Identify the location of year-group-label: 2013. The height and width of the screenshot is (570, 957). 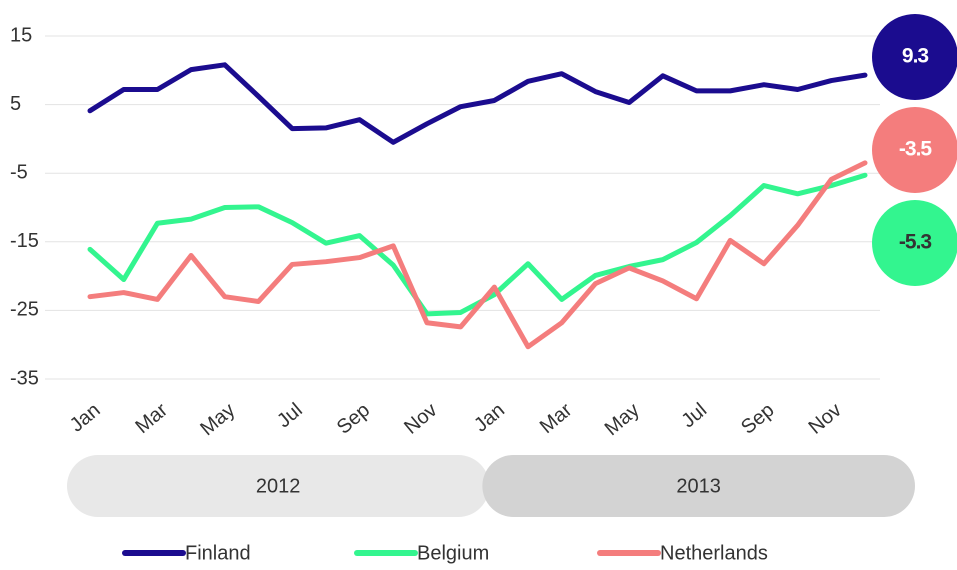
(698, 486).